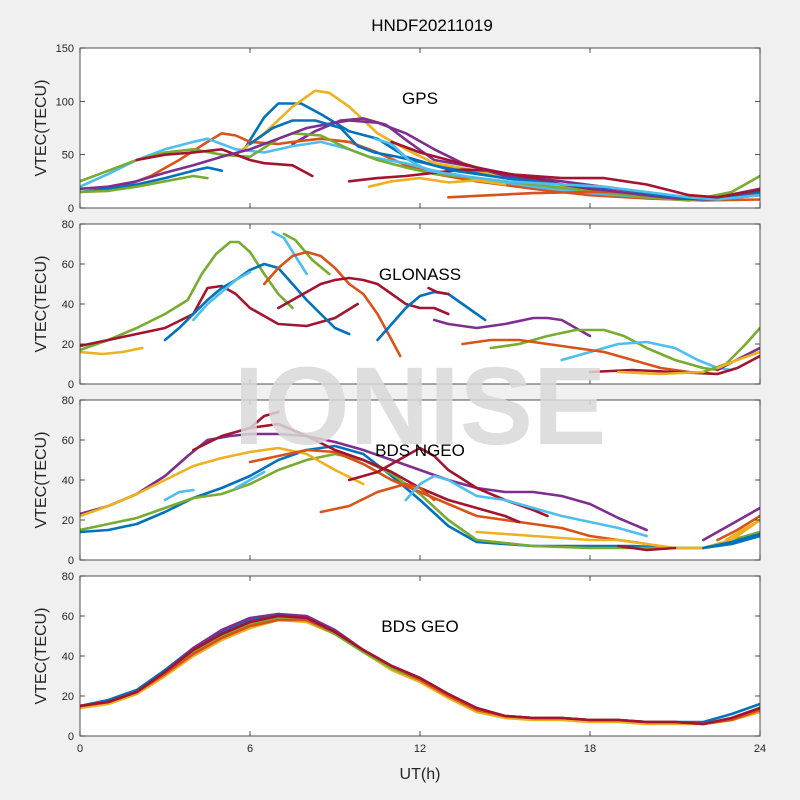 This screenshot has height=800, width=800. Describe the element at coordinates (420, 774) in the screenshot. I see `x-axis-label: UT(h)` at that location.